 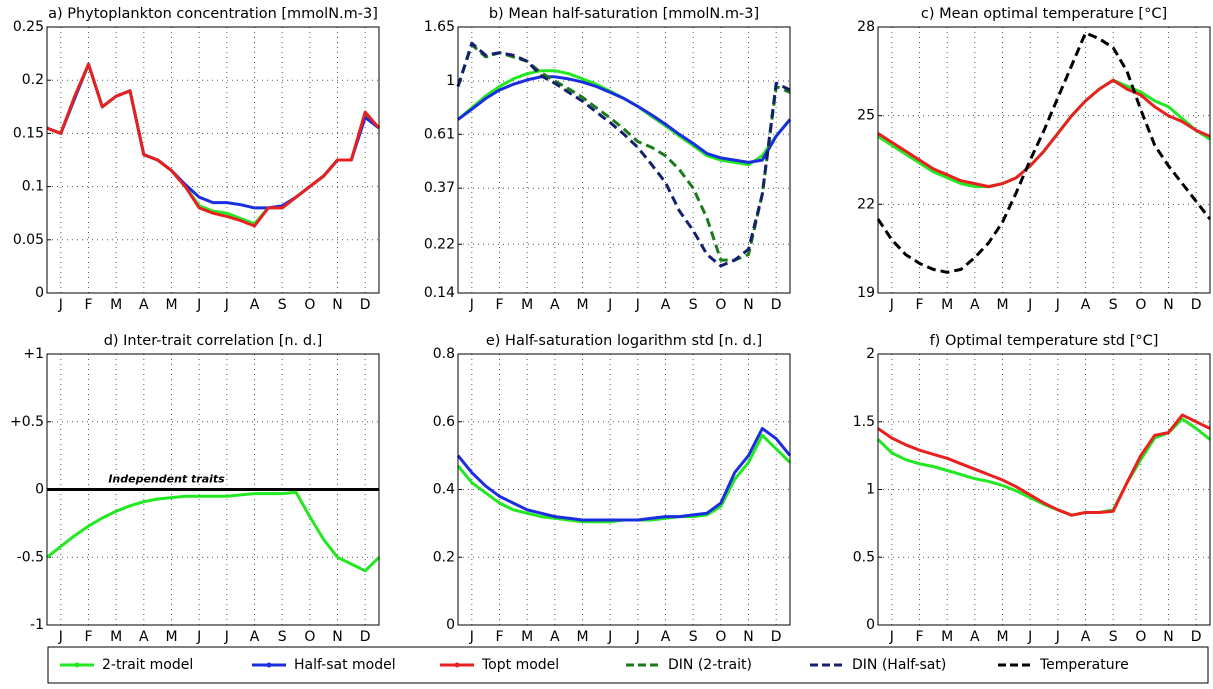 What do you see at coordinates (345, 665) in the screenshot?
I see `legend-label: Half-sat model` at bounding box center [345, 665].